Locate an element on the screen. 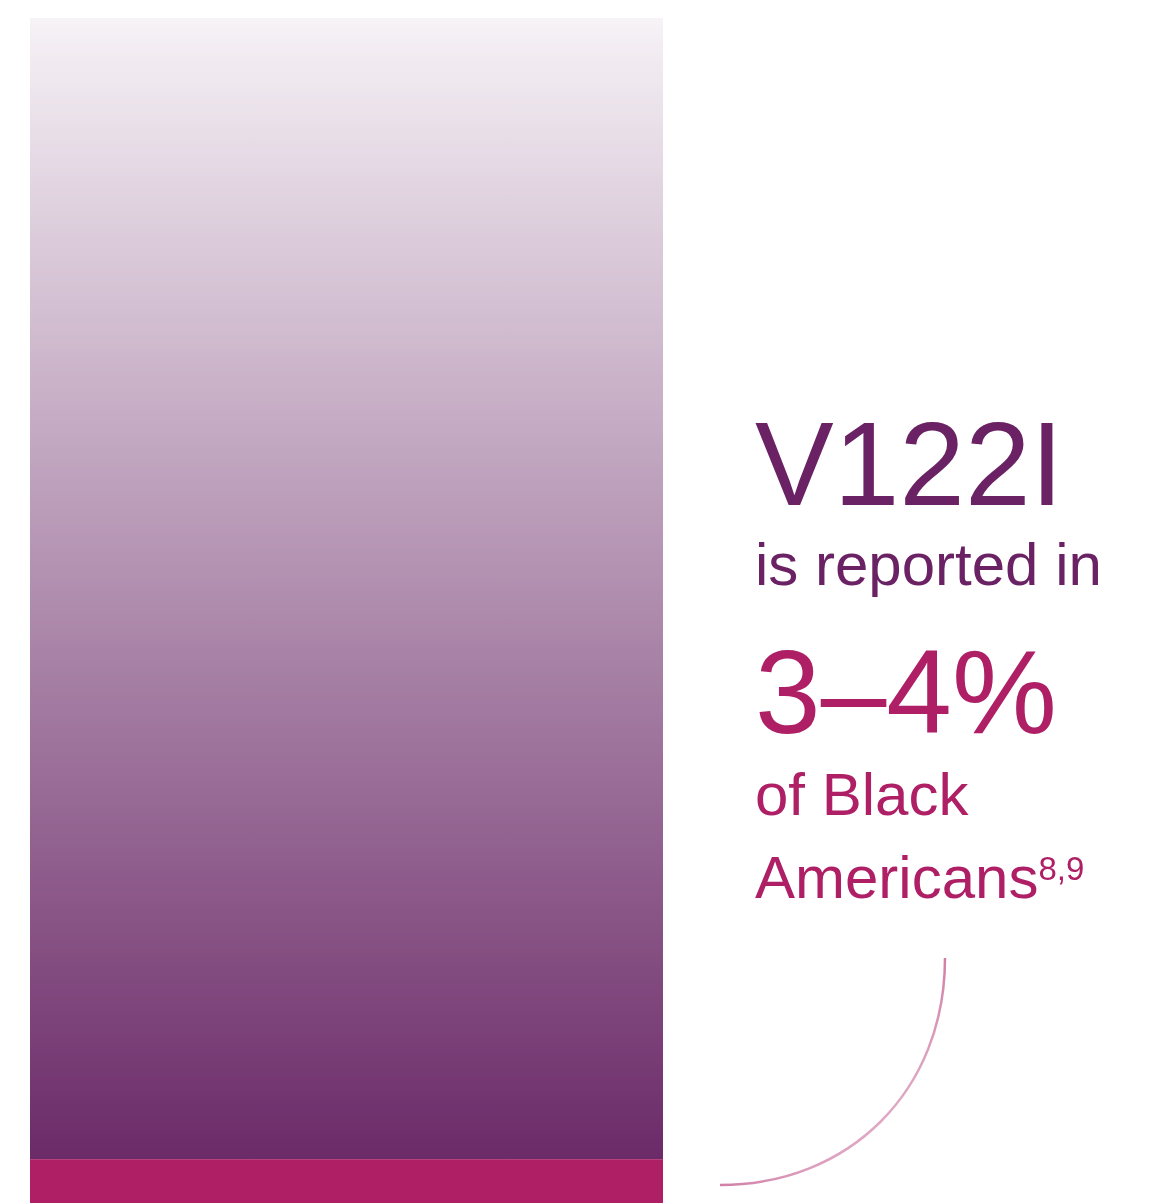  text: of Black is located at coordinates (862, 794).